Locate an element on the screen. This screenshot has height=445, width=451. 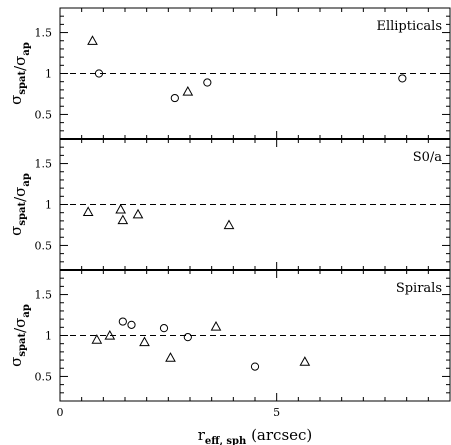
x-tick-label: 5 is located at coordinates (276, 412).